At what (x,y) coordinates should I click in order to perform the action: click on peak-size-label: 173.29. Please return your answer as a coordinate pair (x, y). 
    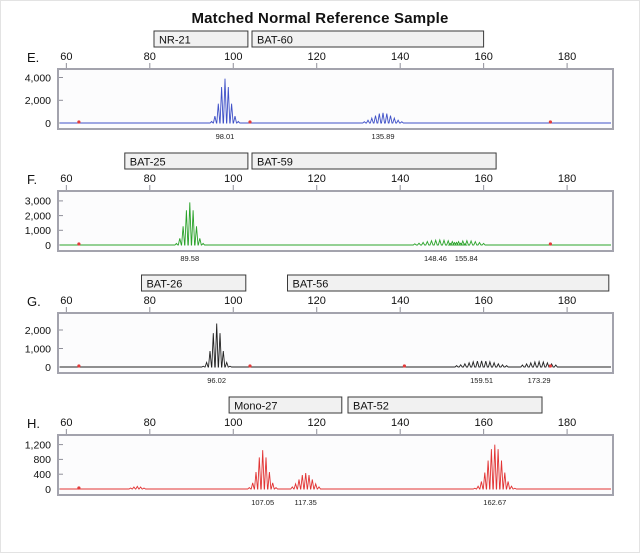
    Looking at the image, I should click on (539, 380).